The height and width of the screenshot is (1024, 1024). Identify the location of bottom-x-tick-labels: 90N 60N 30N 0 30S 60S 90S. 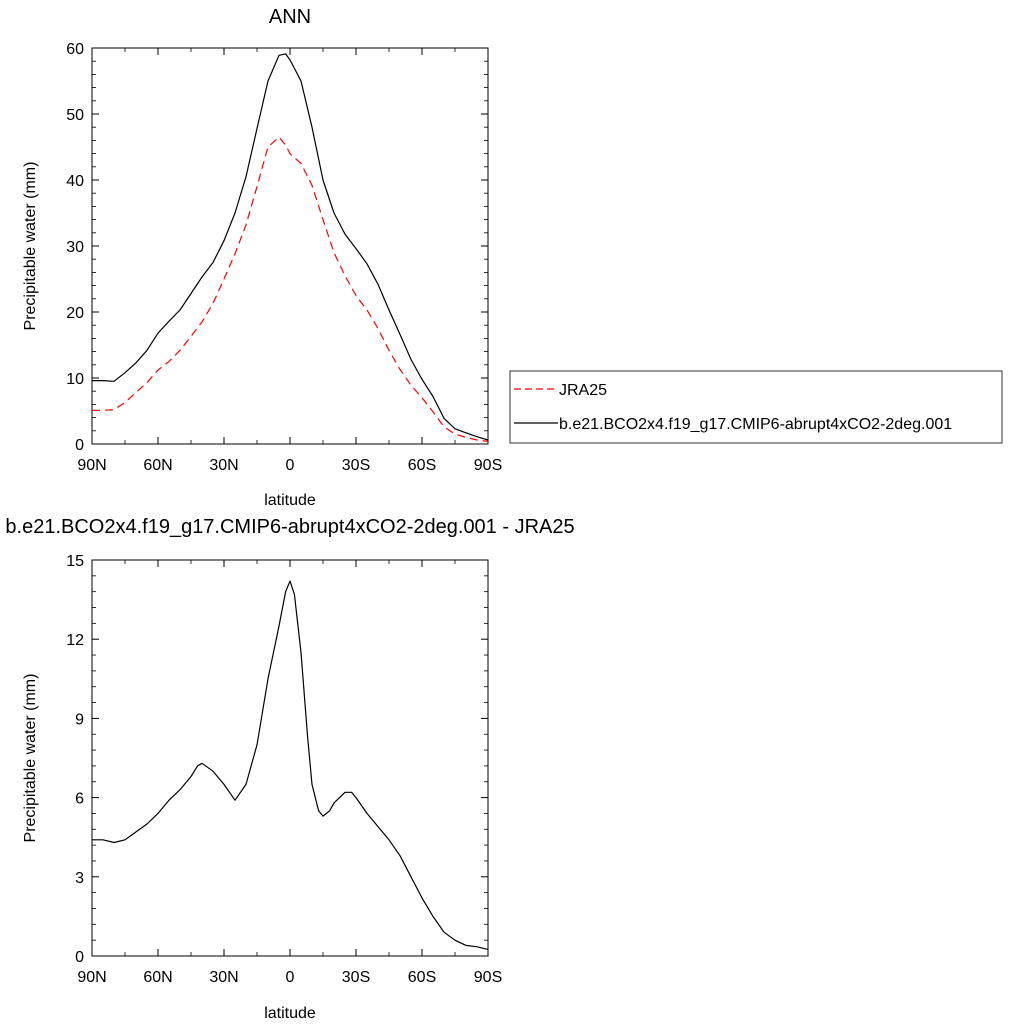
(289, 977).